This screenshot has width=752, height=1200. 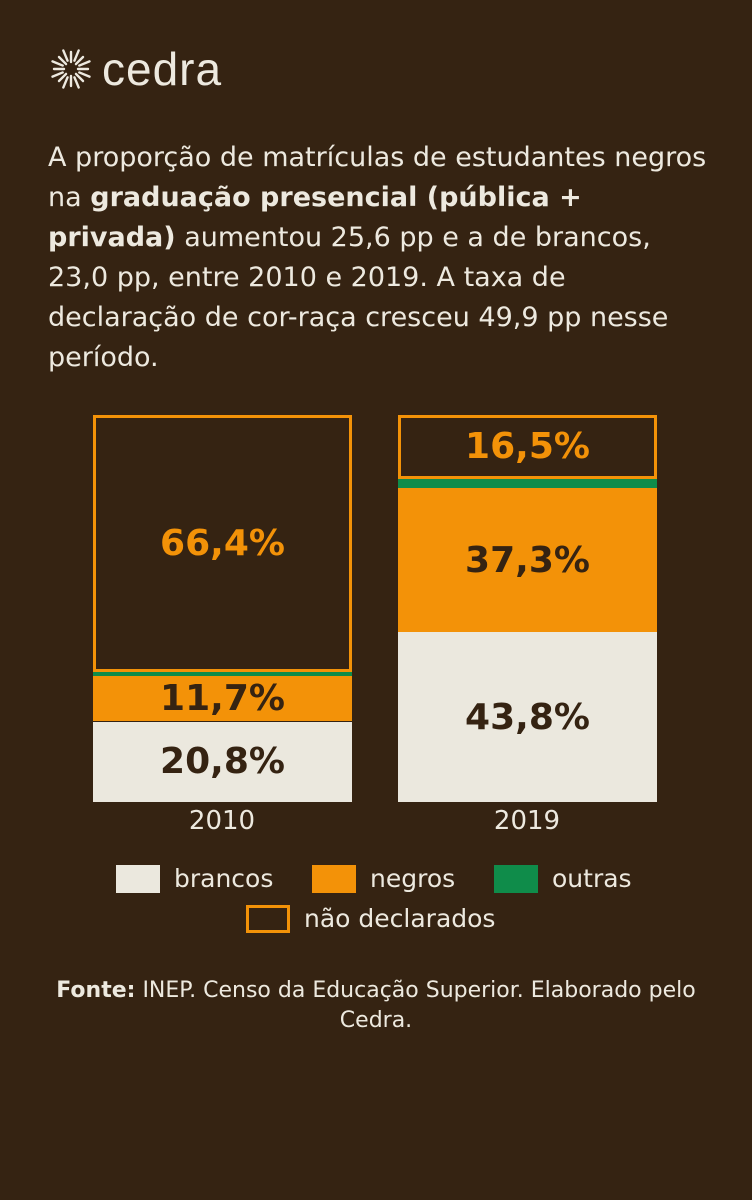 I want to click on sun-icon, so click(x=71, y=69).